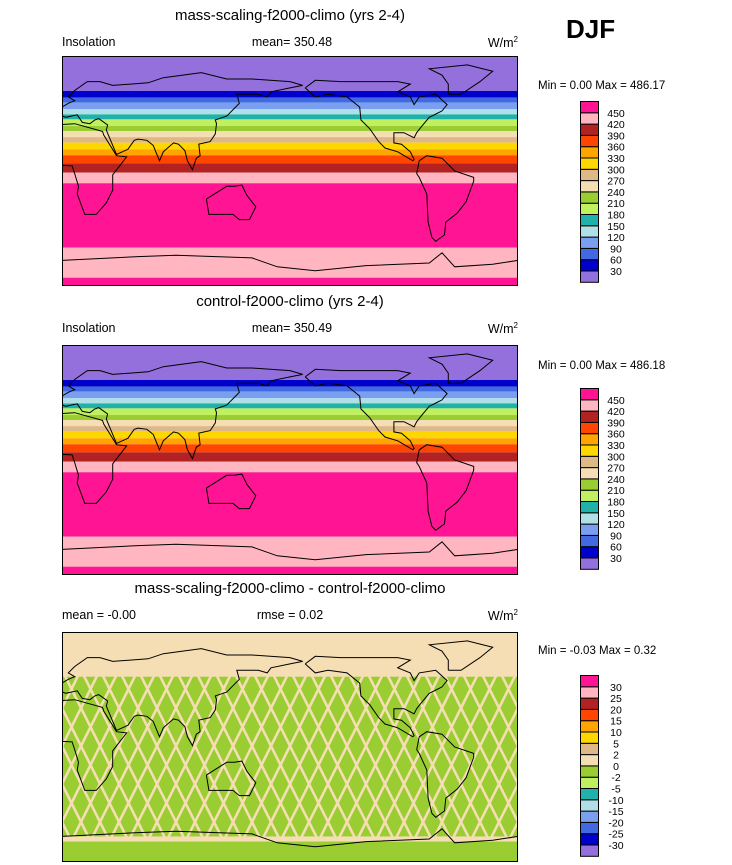 The image size is (732, 865). Describe the element at coordinates (615, 778) in the screenshot. I see `colorbar-tick-label: -2` at that location.